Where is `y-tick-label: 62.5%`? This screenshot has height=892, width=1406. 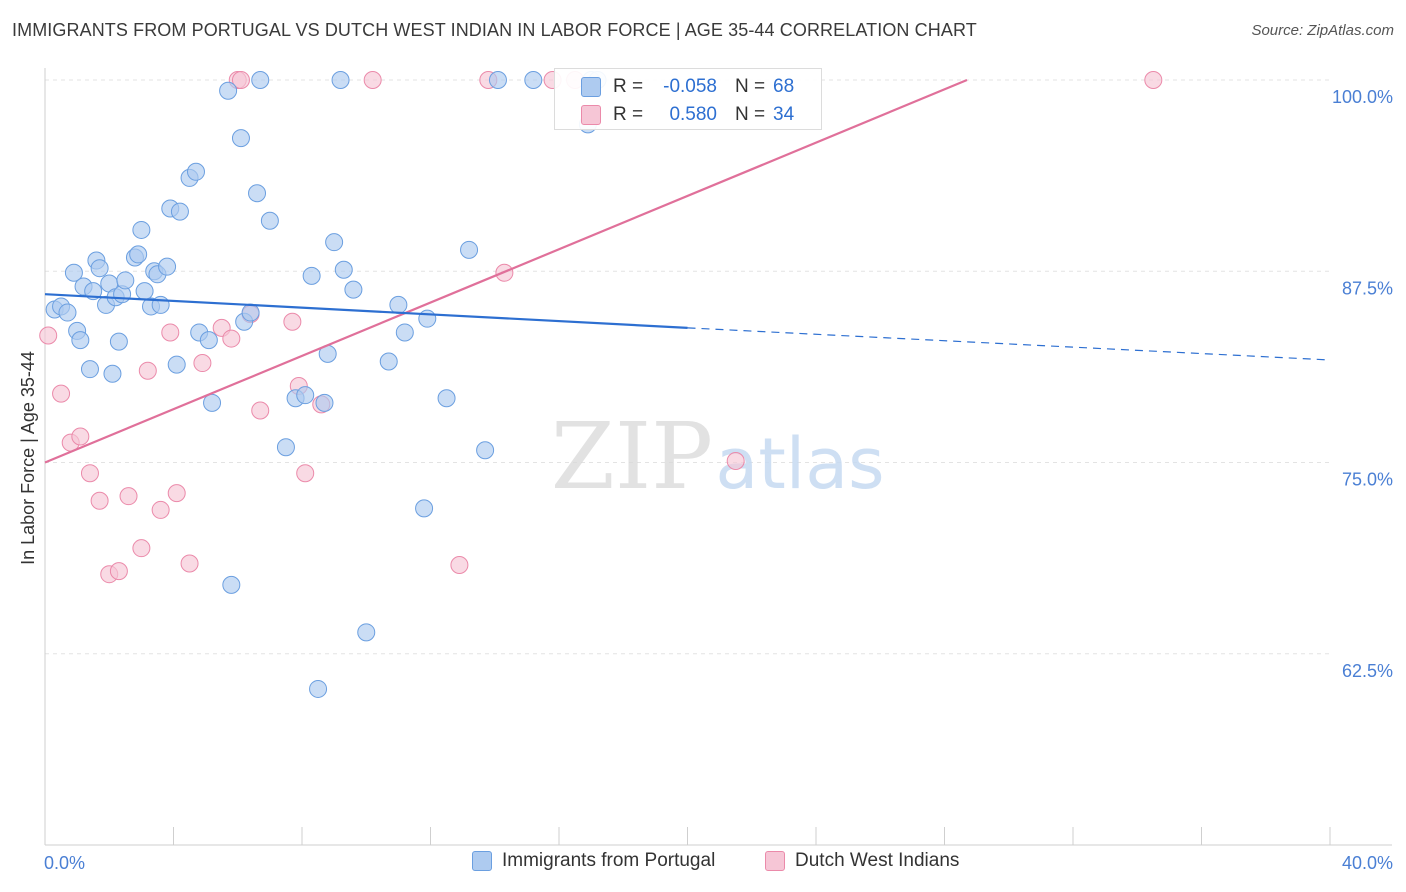
y-tick-label: 62.5% is located at coordinates (1367, 671).